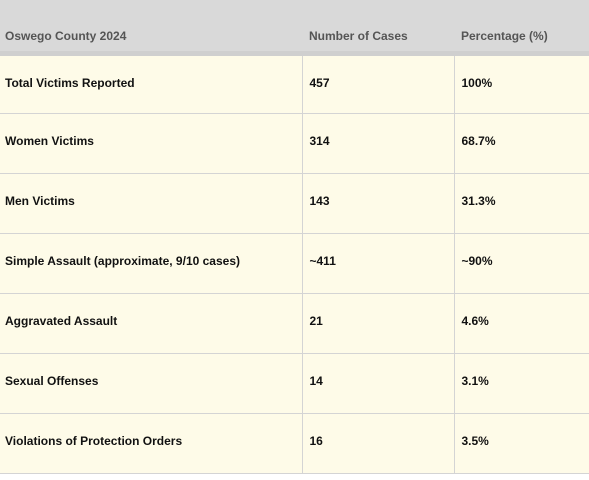 The height and width of the screenshot is (480, 589). Describe the element at coordinates (378, 323) in the screenshot. I see `table-cell: 21` at that location.